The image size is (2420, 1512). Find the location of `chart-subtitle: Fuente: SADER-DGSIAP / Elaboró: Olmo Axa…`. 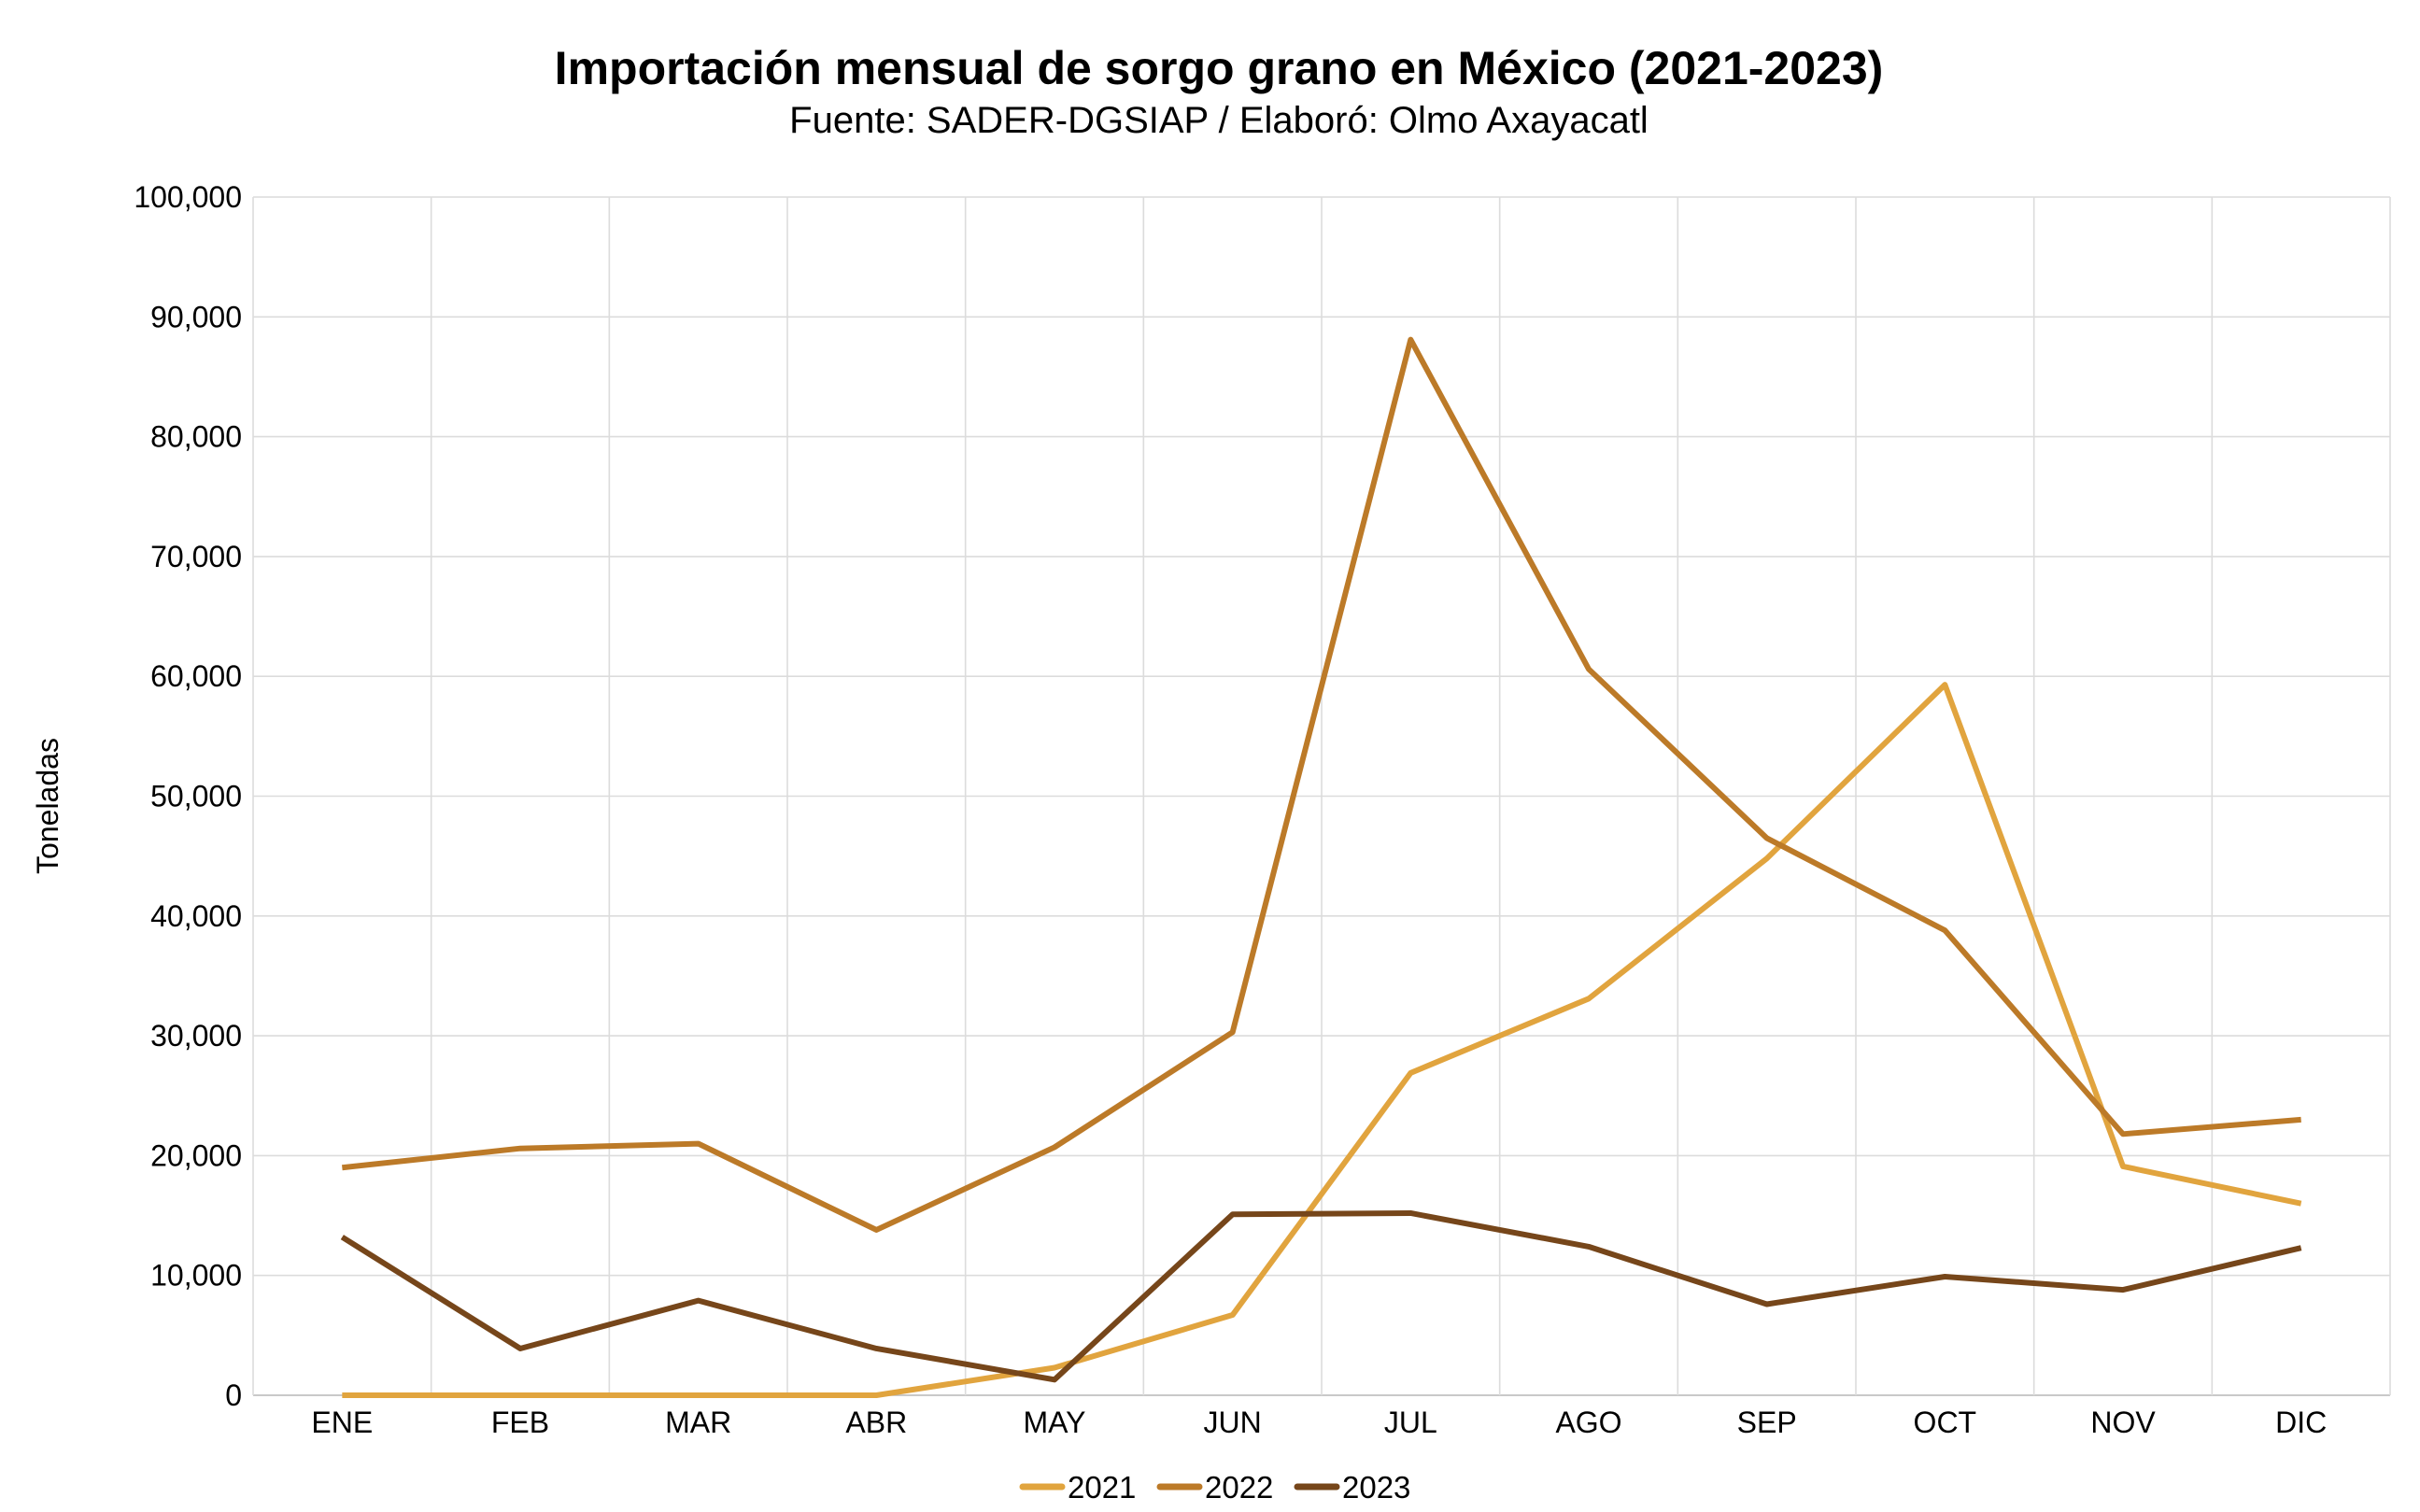

chart-subtitle: Fuente: SADER-DGSIAP / Elaboró: Olmo Axa… is located at coordinates (1219, 120).